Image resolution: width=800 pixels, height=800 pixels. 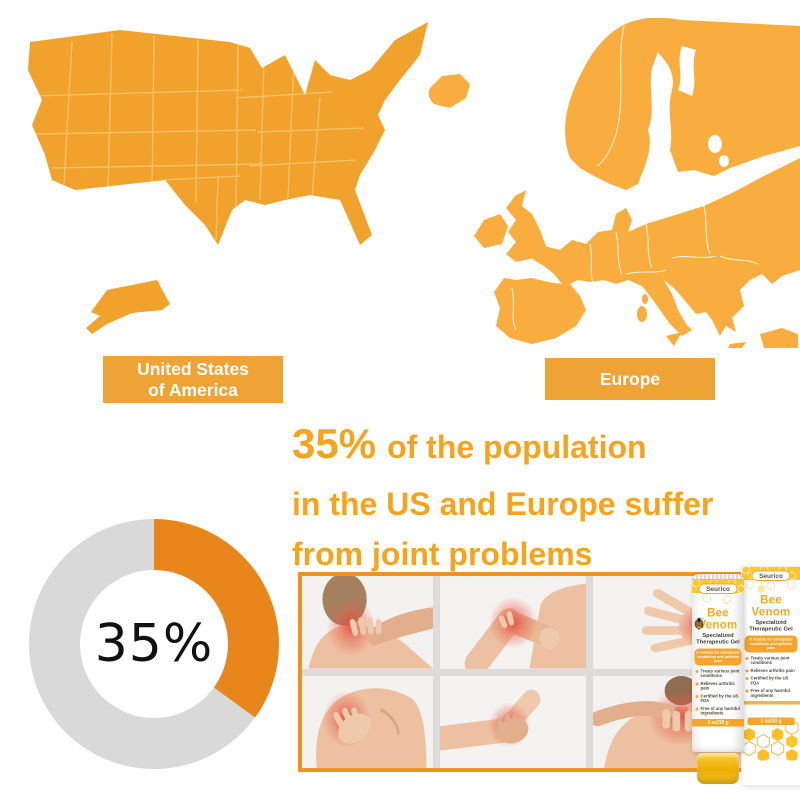 I want to click on headline-stat: 35%, so click(x=334, y=443).